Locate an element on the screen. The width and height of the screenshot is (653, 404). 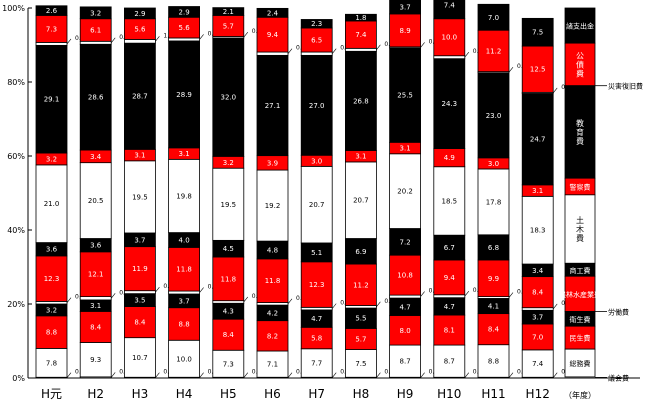
legend-label: 木 is located at coordinates (580, 229).